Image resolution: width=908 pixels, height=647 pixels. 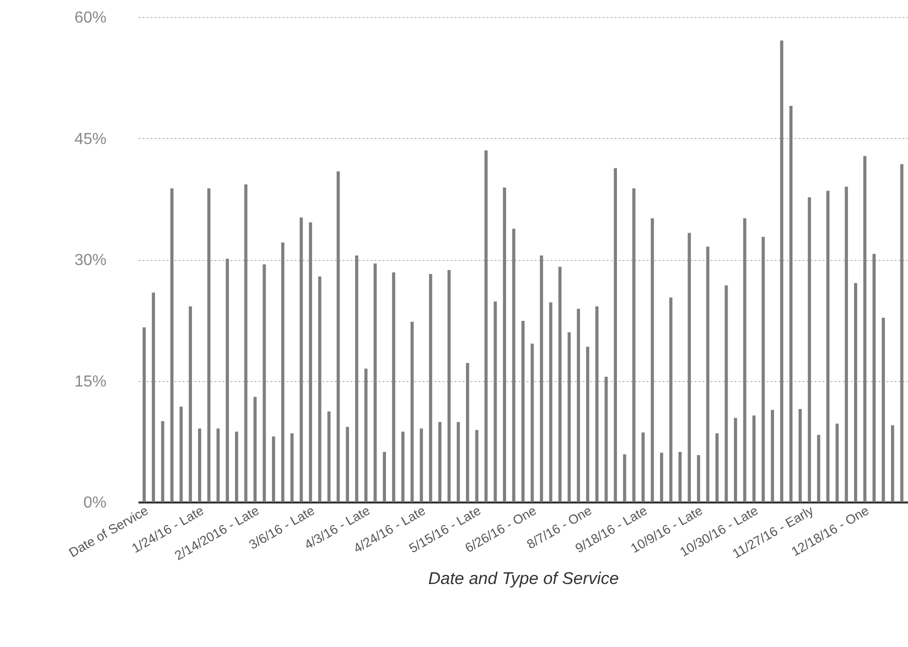 What do you see at coordinates (90, 381) in the screenshot?
I see `y-tick-label: 15%` at bounding box center [90, 381].